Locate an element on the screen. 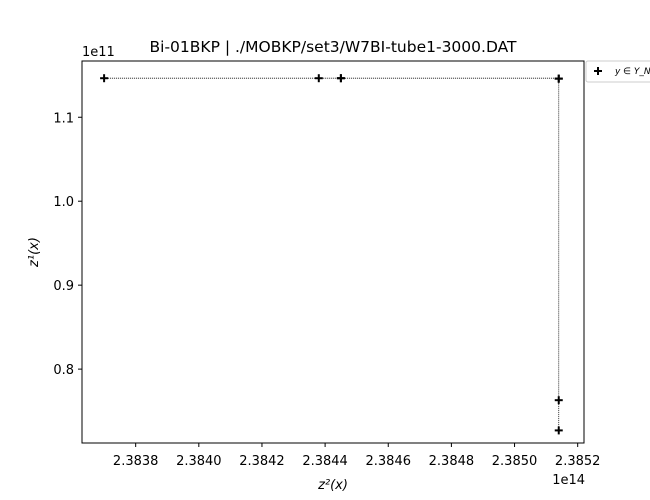 This screenshot has width=650, height=500. x-tick-label: 2.3840 is located at coordinates (199, 461).